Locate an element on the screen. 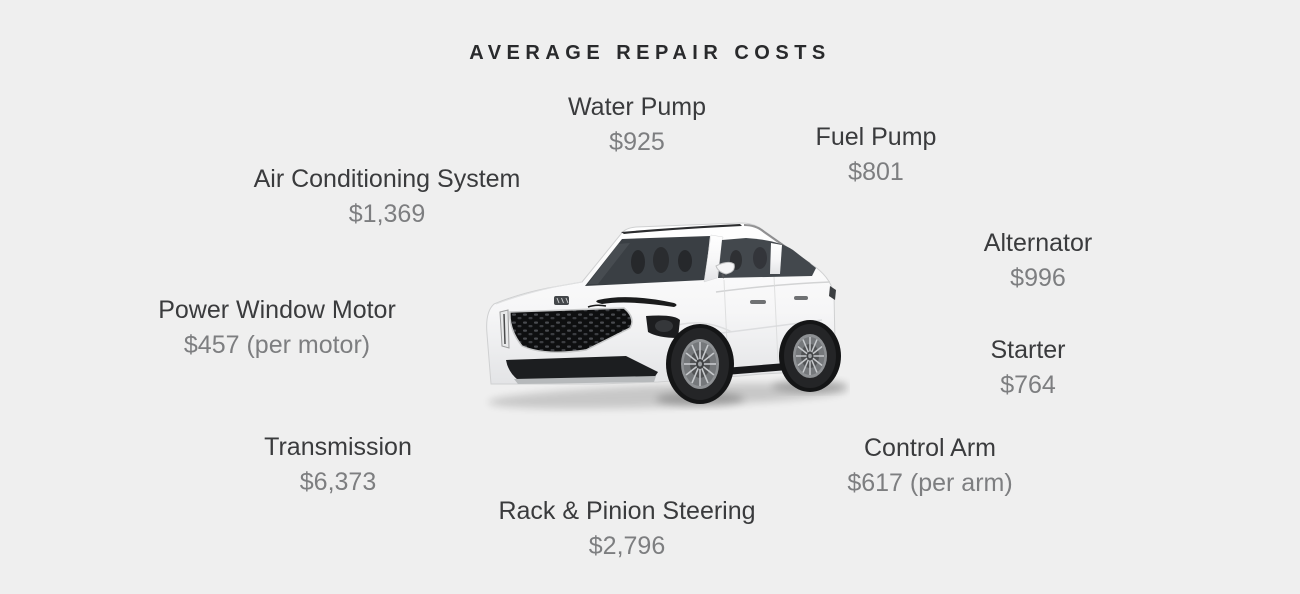  repair-price: $1,369 is located at coordinates (387, 214).